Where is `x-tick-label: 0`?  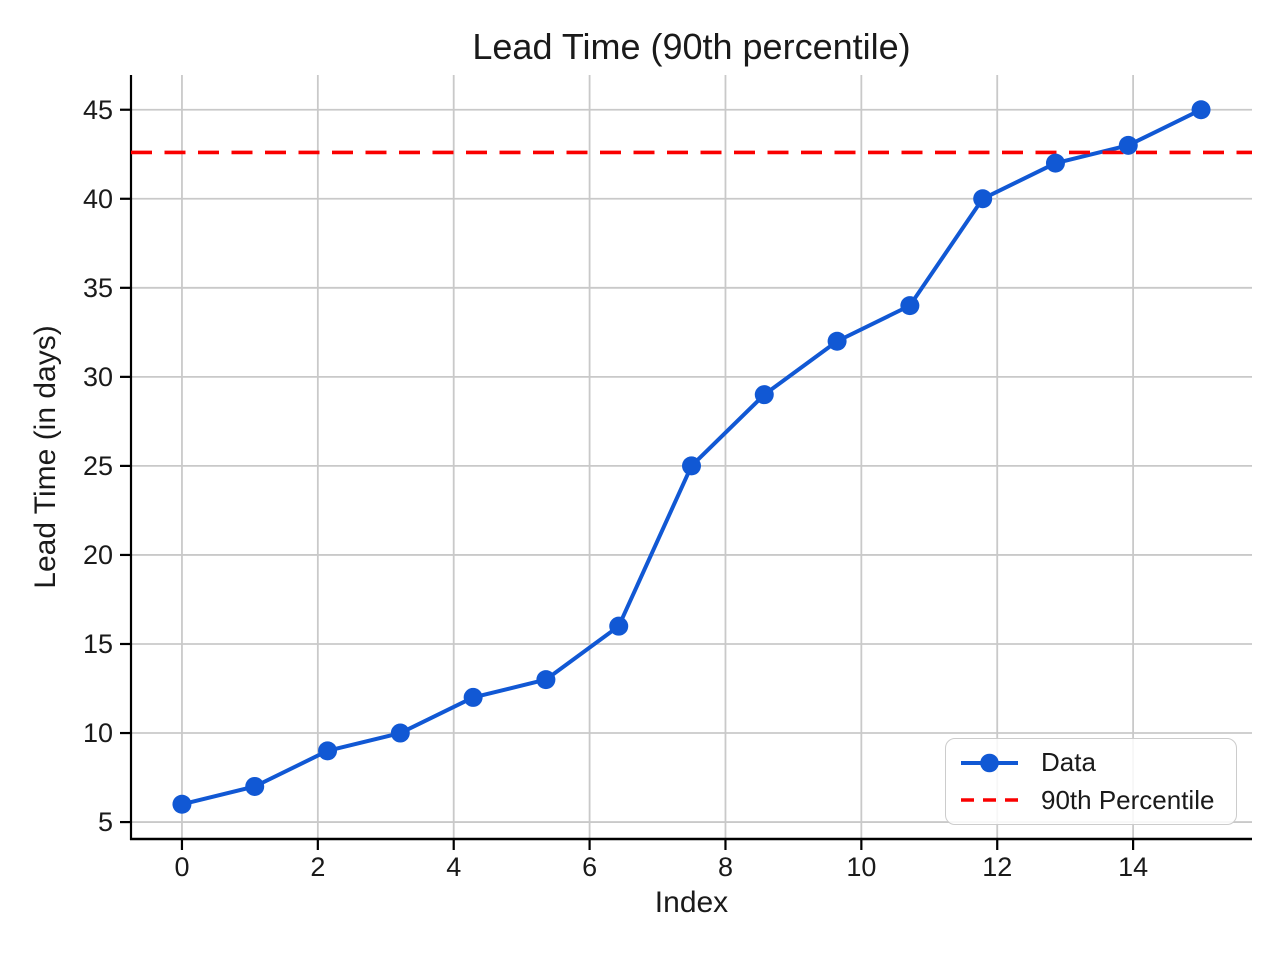
x-tick-label: 0 is located at coordinates (182, 867).